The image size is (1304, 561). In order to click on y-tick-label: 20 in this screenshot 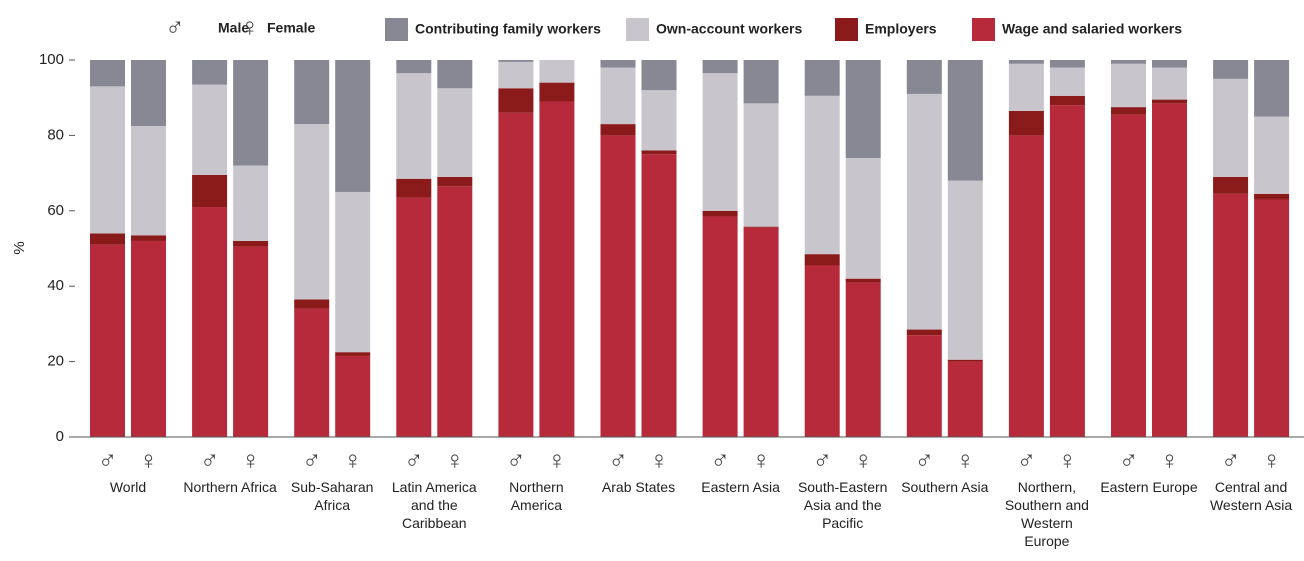, I will do `click(55, 361)`.